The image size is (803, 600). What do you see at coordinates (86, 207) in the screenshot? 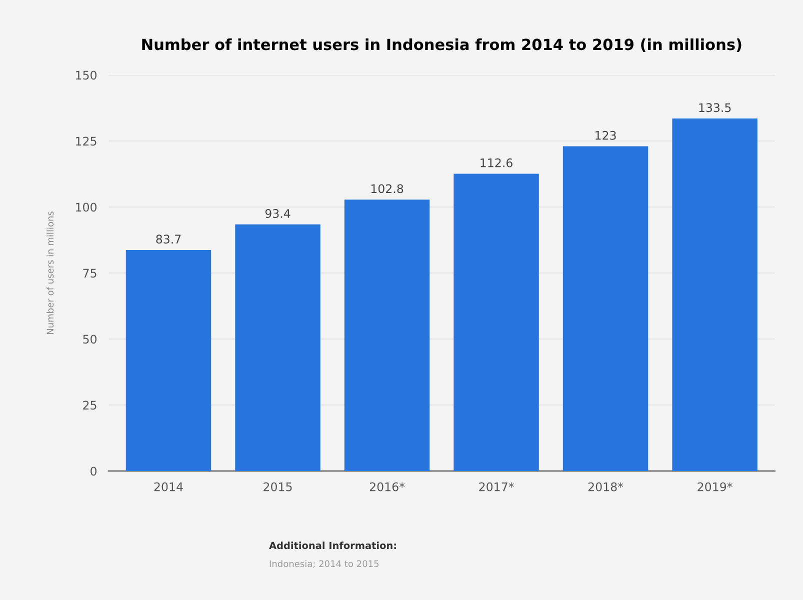
I see `y-tick-label: 100` at bounding box center [86, 207].